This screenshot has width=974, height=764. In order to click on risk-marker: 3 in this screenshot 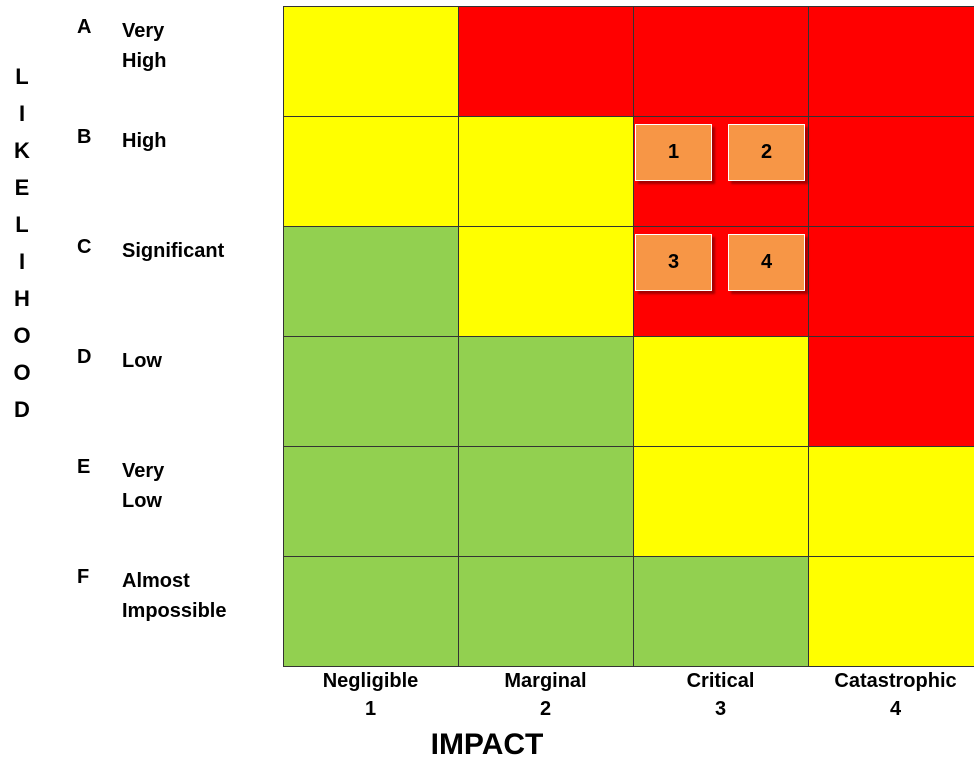, I will do `click(673, 262)`.